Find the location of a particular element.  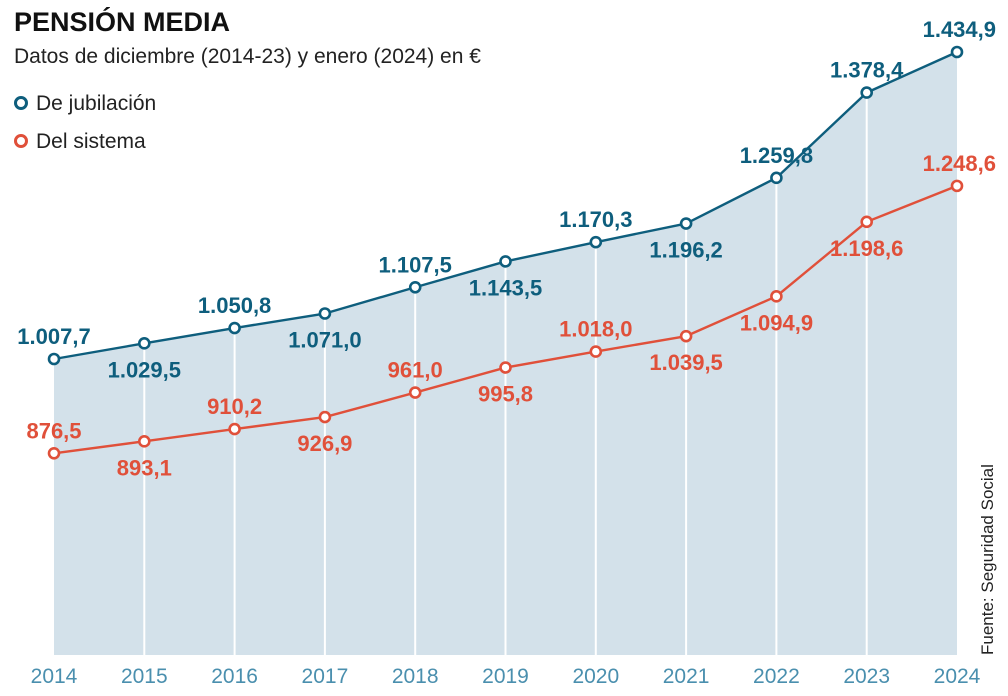

data-label: 1.094,9 is located at coordinates (776, 322).